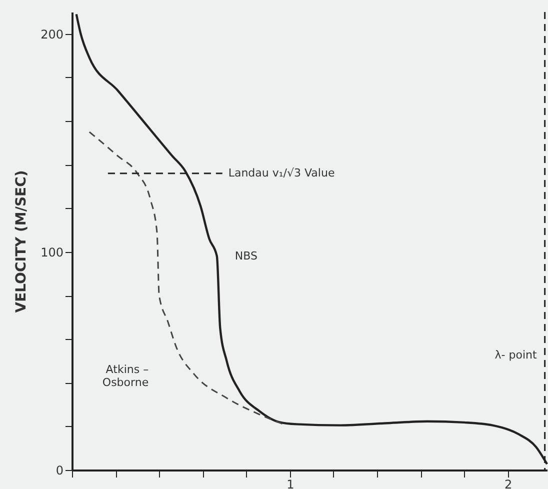  I want to click on y-tick-label: 200, so click(52, 34).